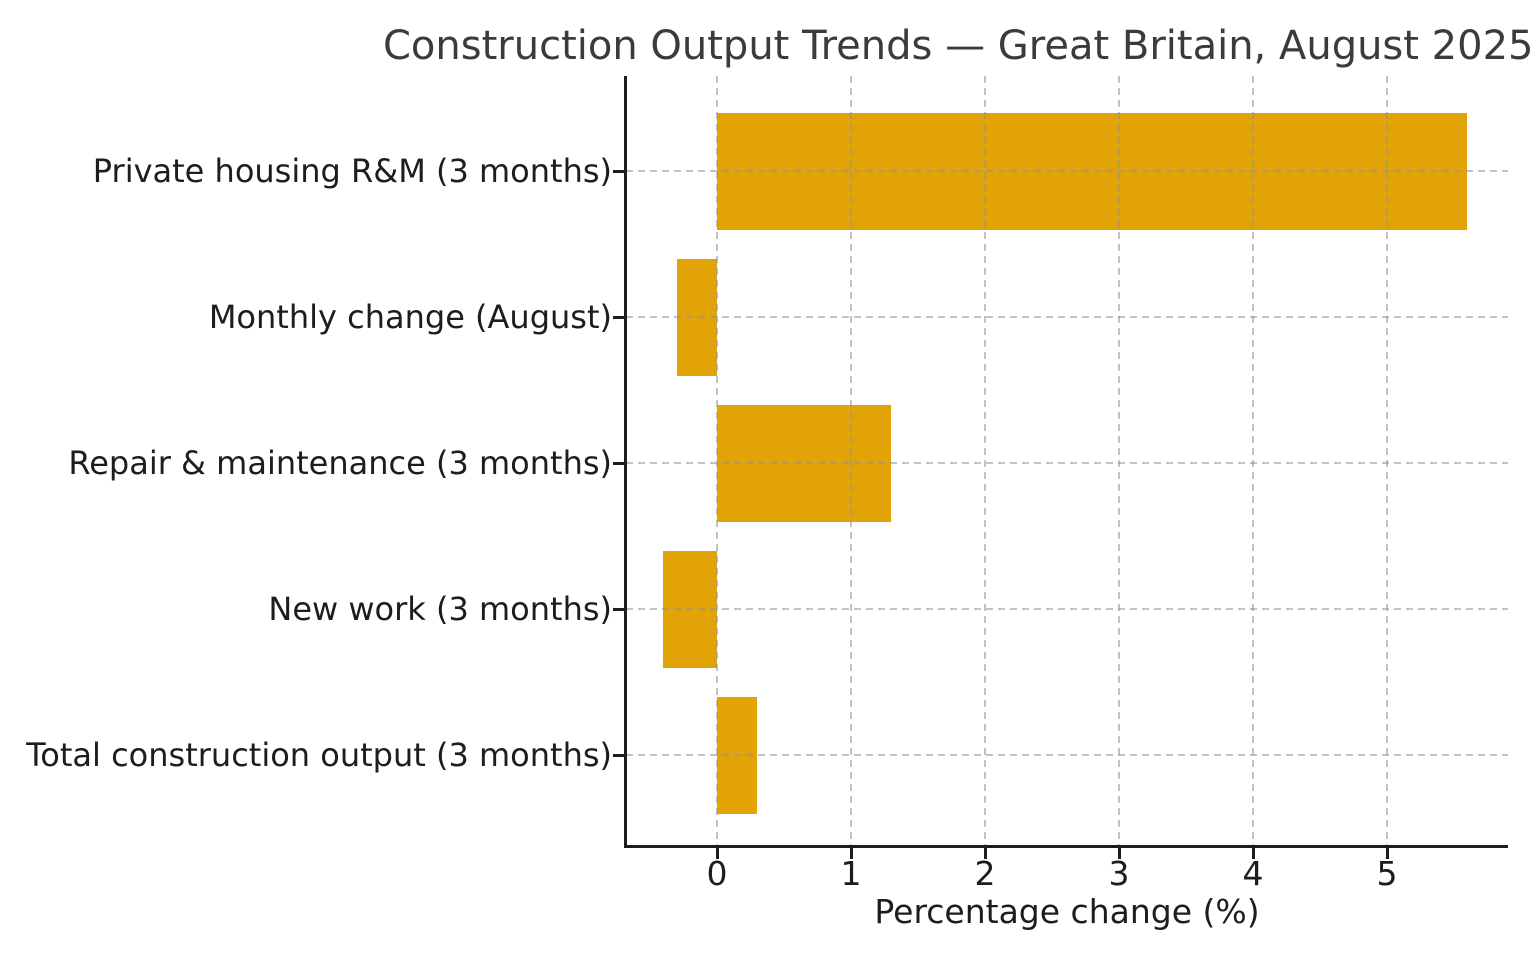  Describe the element at coordinates (410, 317) in the screenshot. I see `category-label: Monthly change (August)` at that location.